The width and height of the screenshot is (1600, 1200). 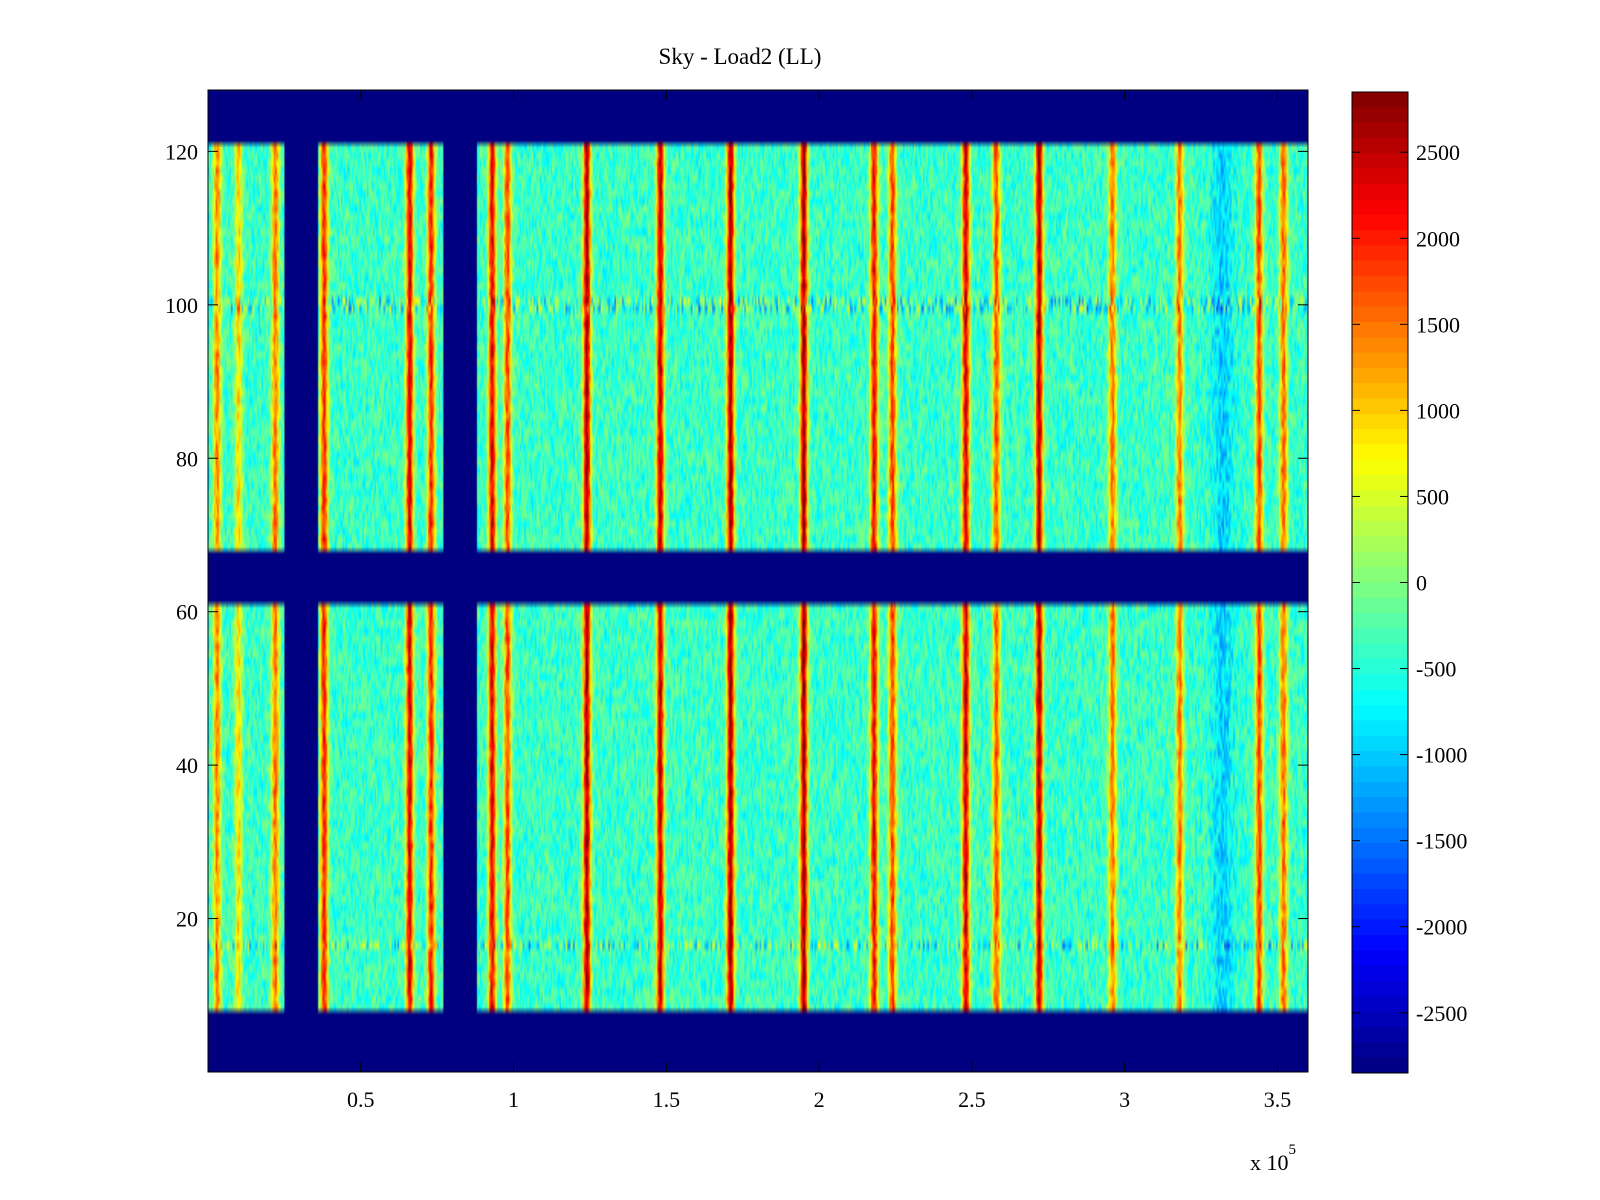 I want to click on colorbar-tick-label: 2500, so click(x=1438, y=152).